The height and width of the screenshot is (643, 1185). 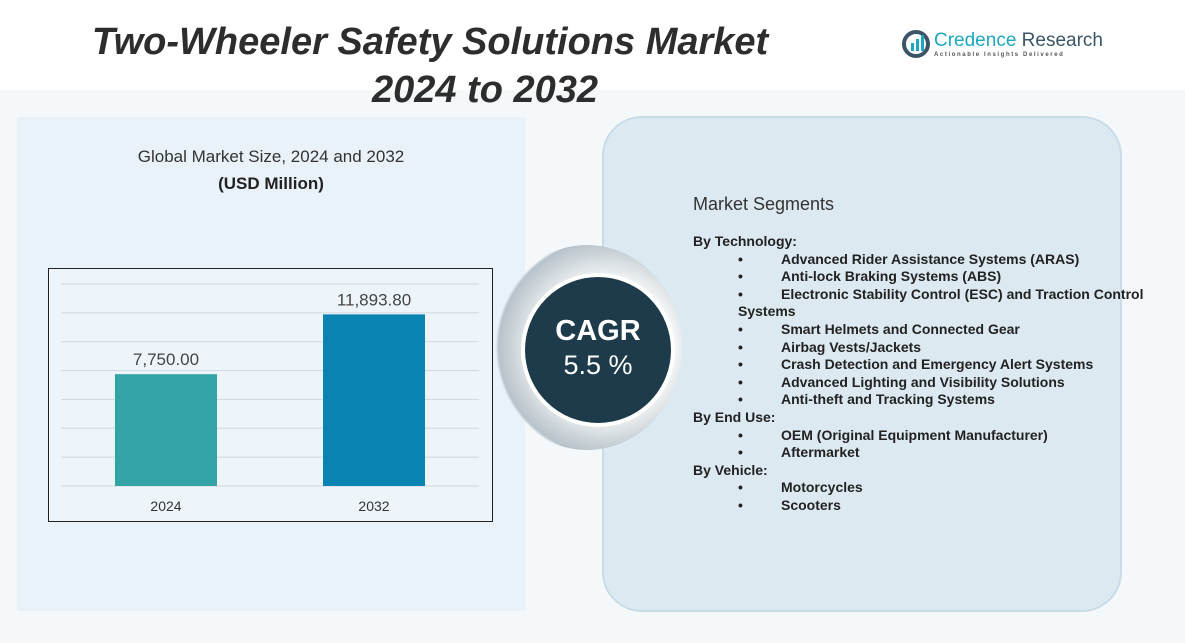 I want to click on cagr-badge: CAGR 5.5 %, so click(x=598, y=350).